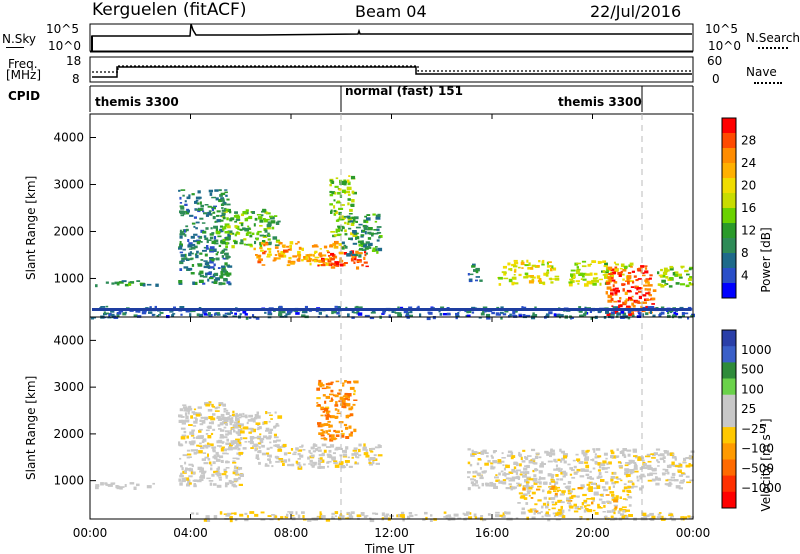 This screenshot has width=800, height=554. What do you see at coordinates (592, 533) in the screenshot?
I see `x-tick-label: 20:00` at bounding box center [592, 533].